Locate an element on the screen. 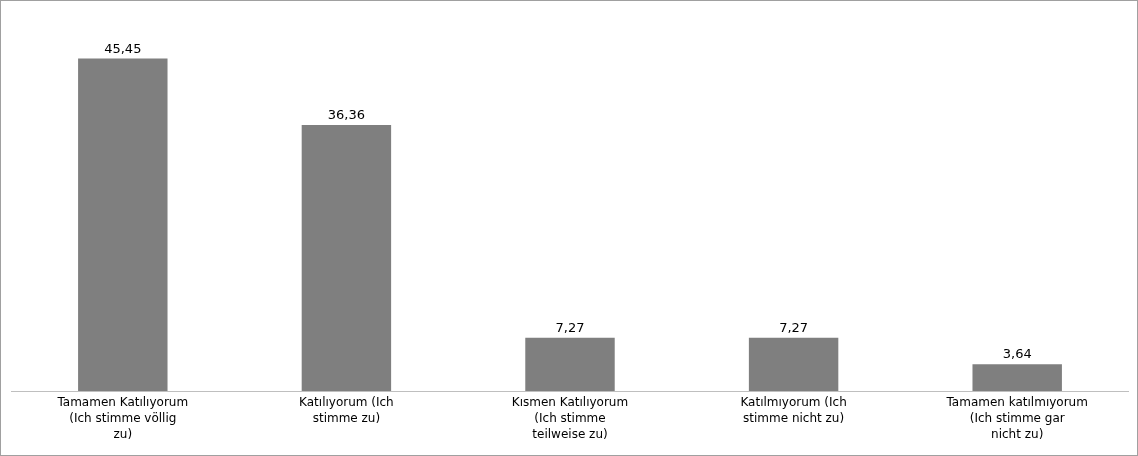  x-tick-label: Tamamen katılmıyorum (Ich stimme gar nicht zu) is located at coordinates (1016, 418).